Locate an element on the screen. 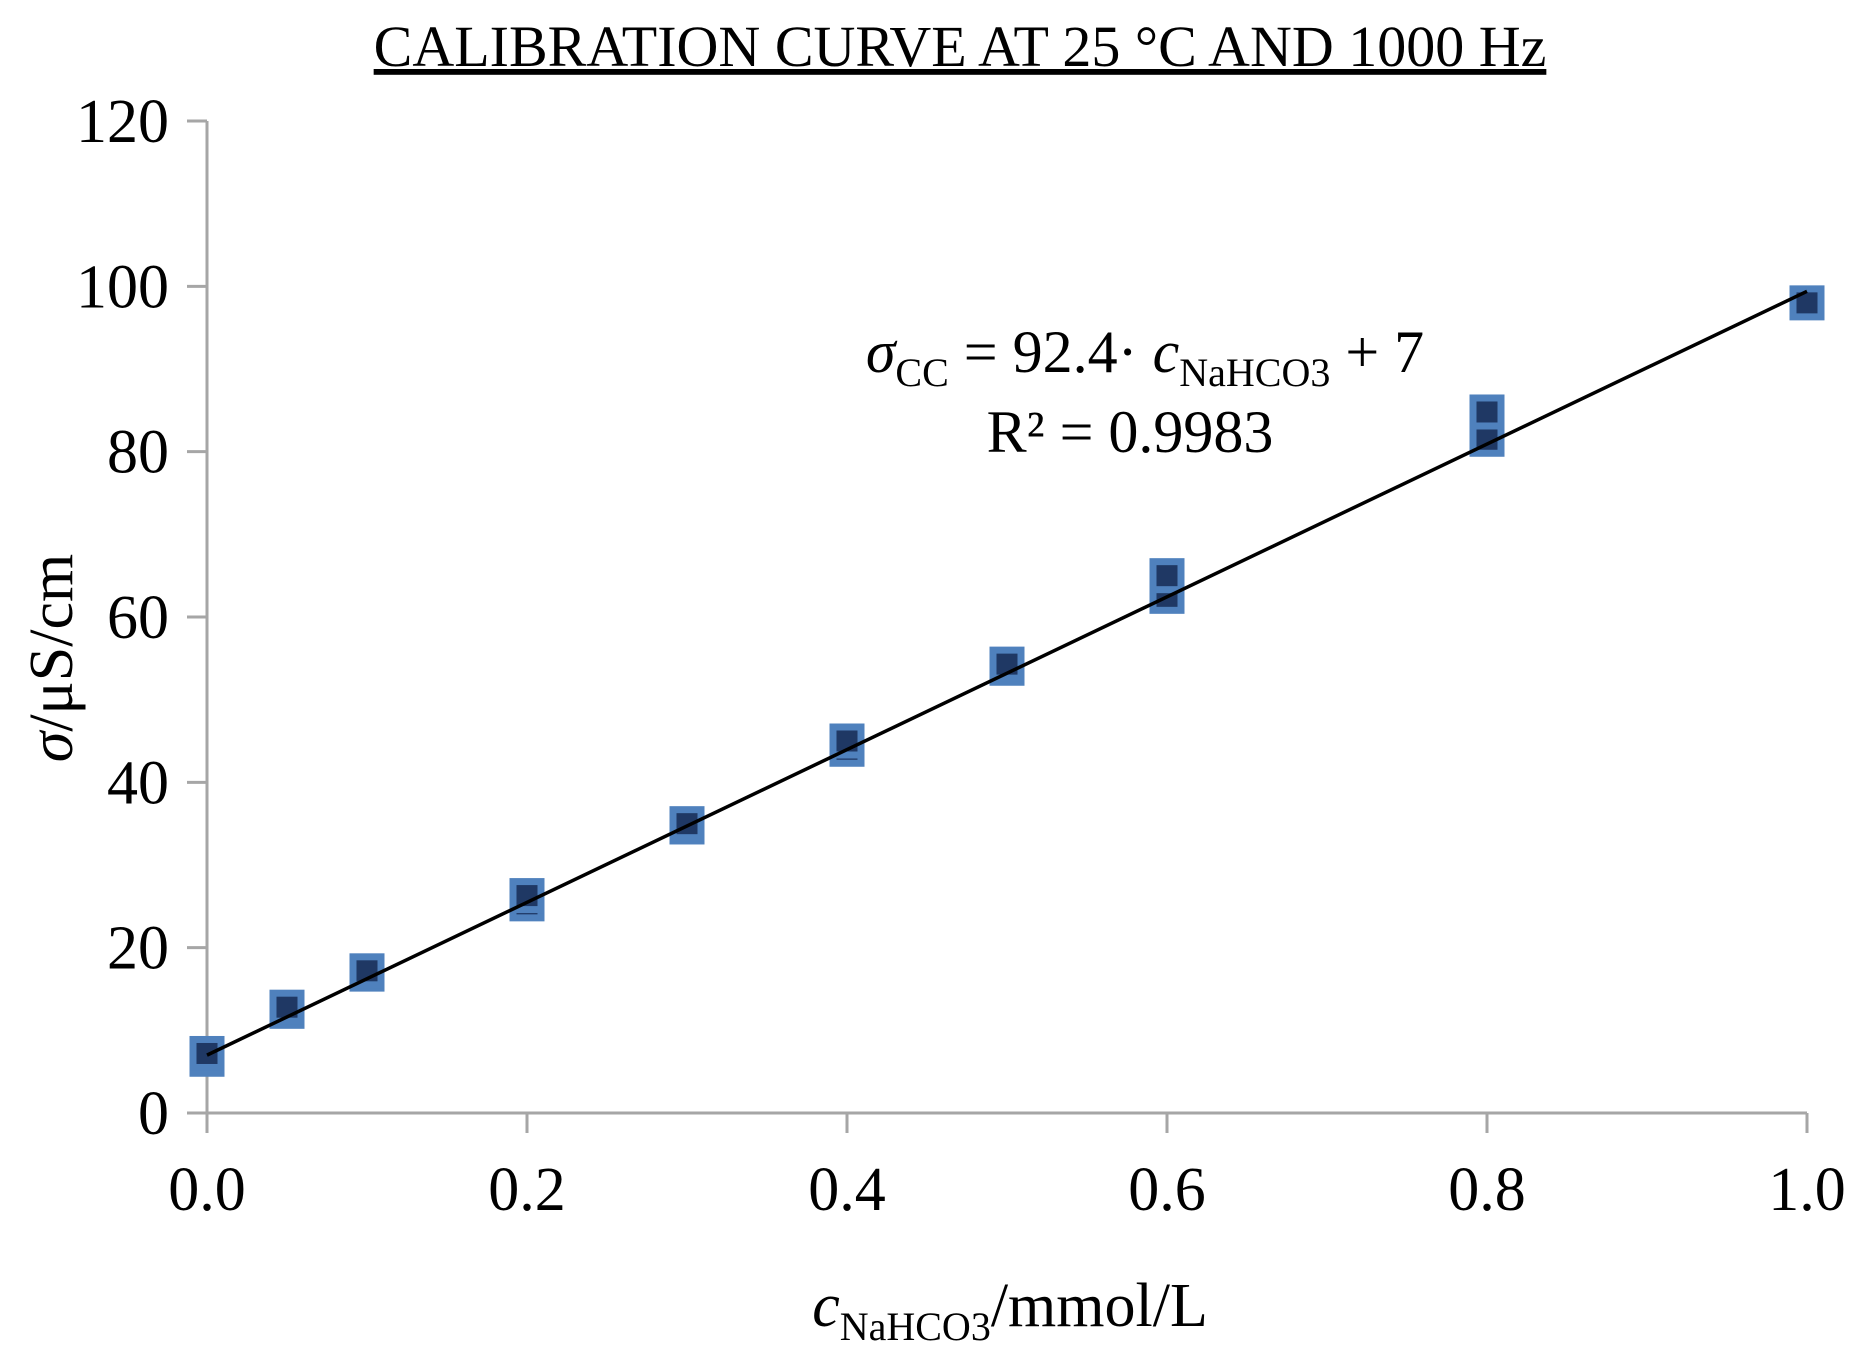  y-axis-title: σ/μS/cm is located at coordinates (52, 658).